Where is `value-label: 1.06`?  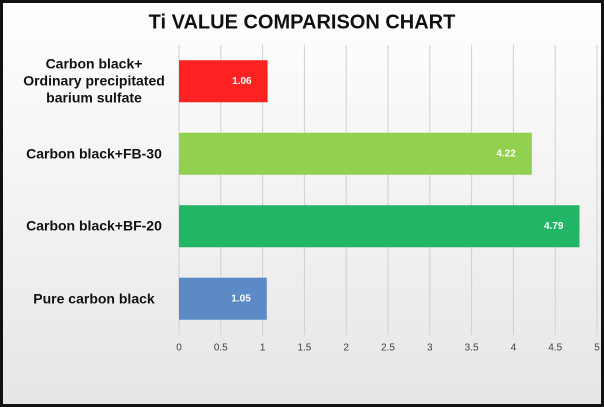 value-label: 1.06 is located at coordinates (242, 81).